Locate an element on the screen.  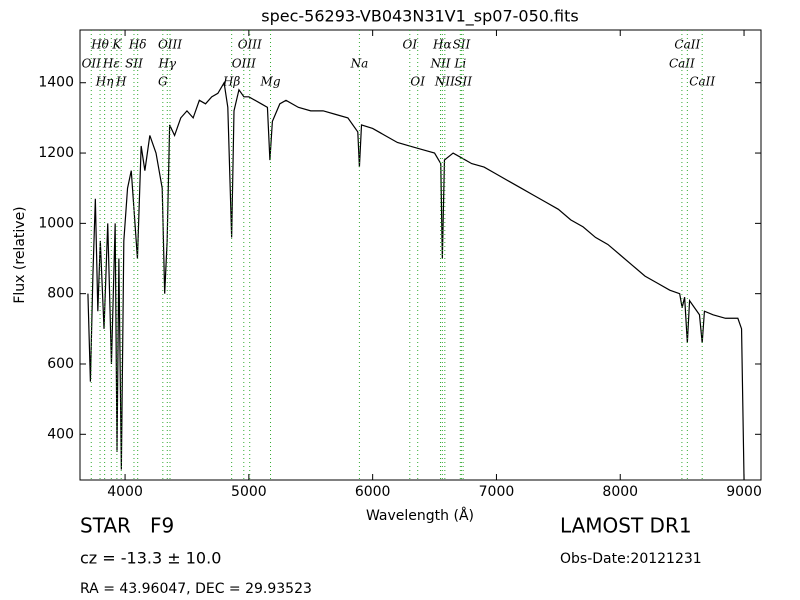
spectral-line-label: Li is located at coordinates (459, 64).